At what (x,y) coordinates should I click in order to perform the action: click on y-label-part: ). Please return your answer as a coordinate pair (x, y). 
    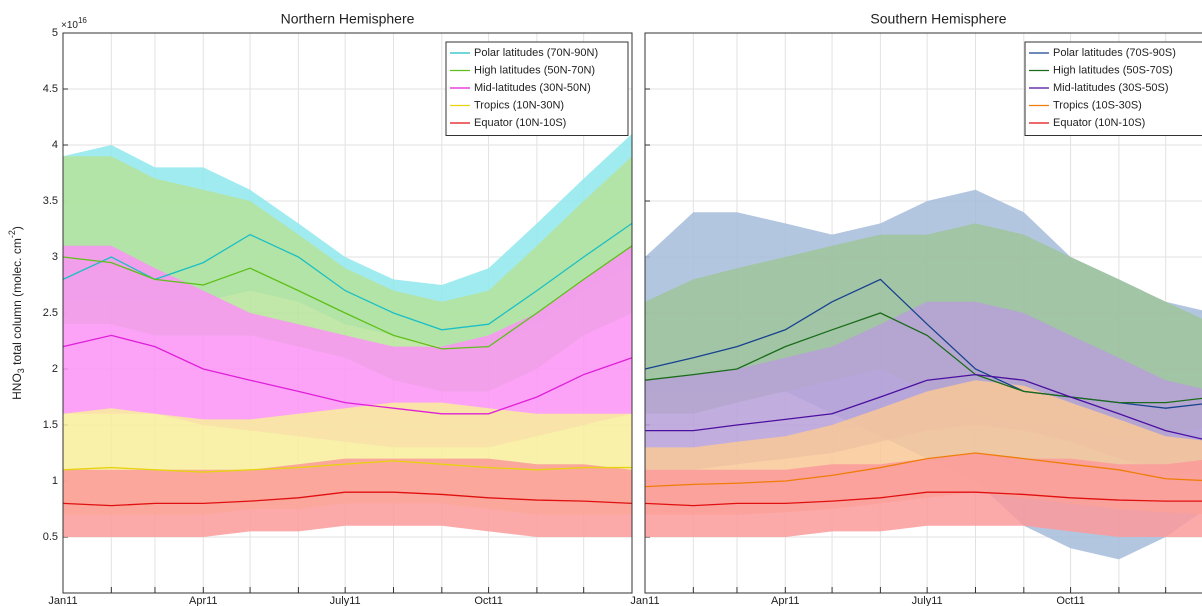
    Looking at the image, I should click on (17, 228).